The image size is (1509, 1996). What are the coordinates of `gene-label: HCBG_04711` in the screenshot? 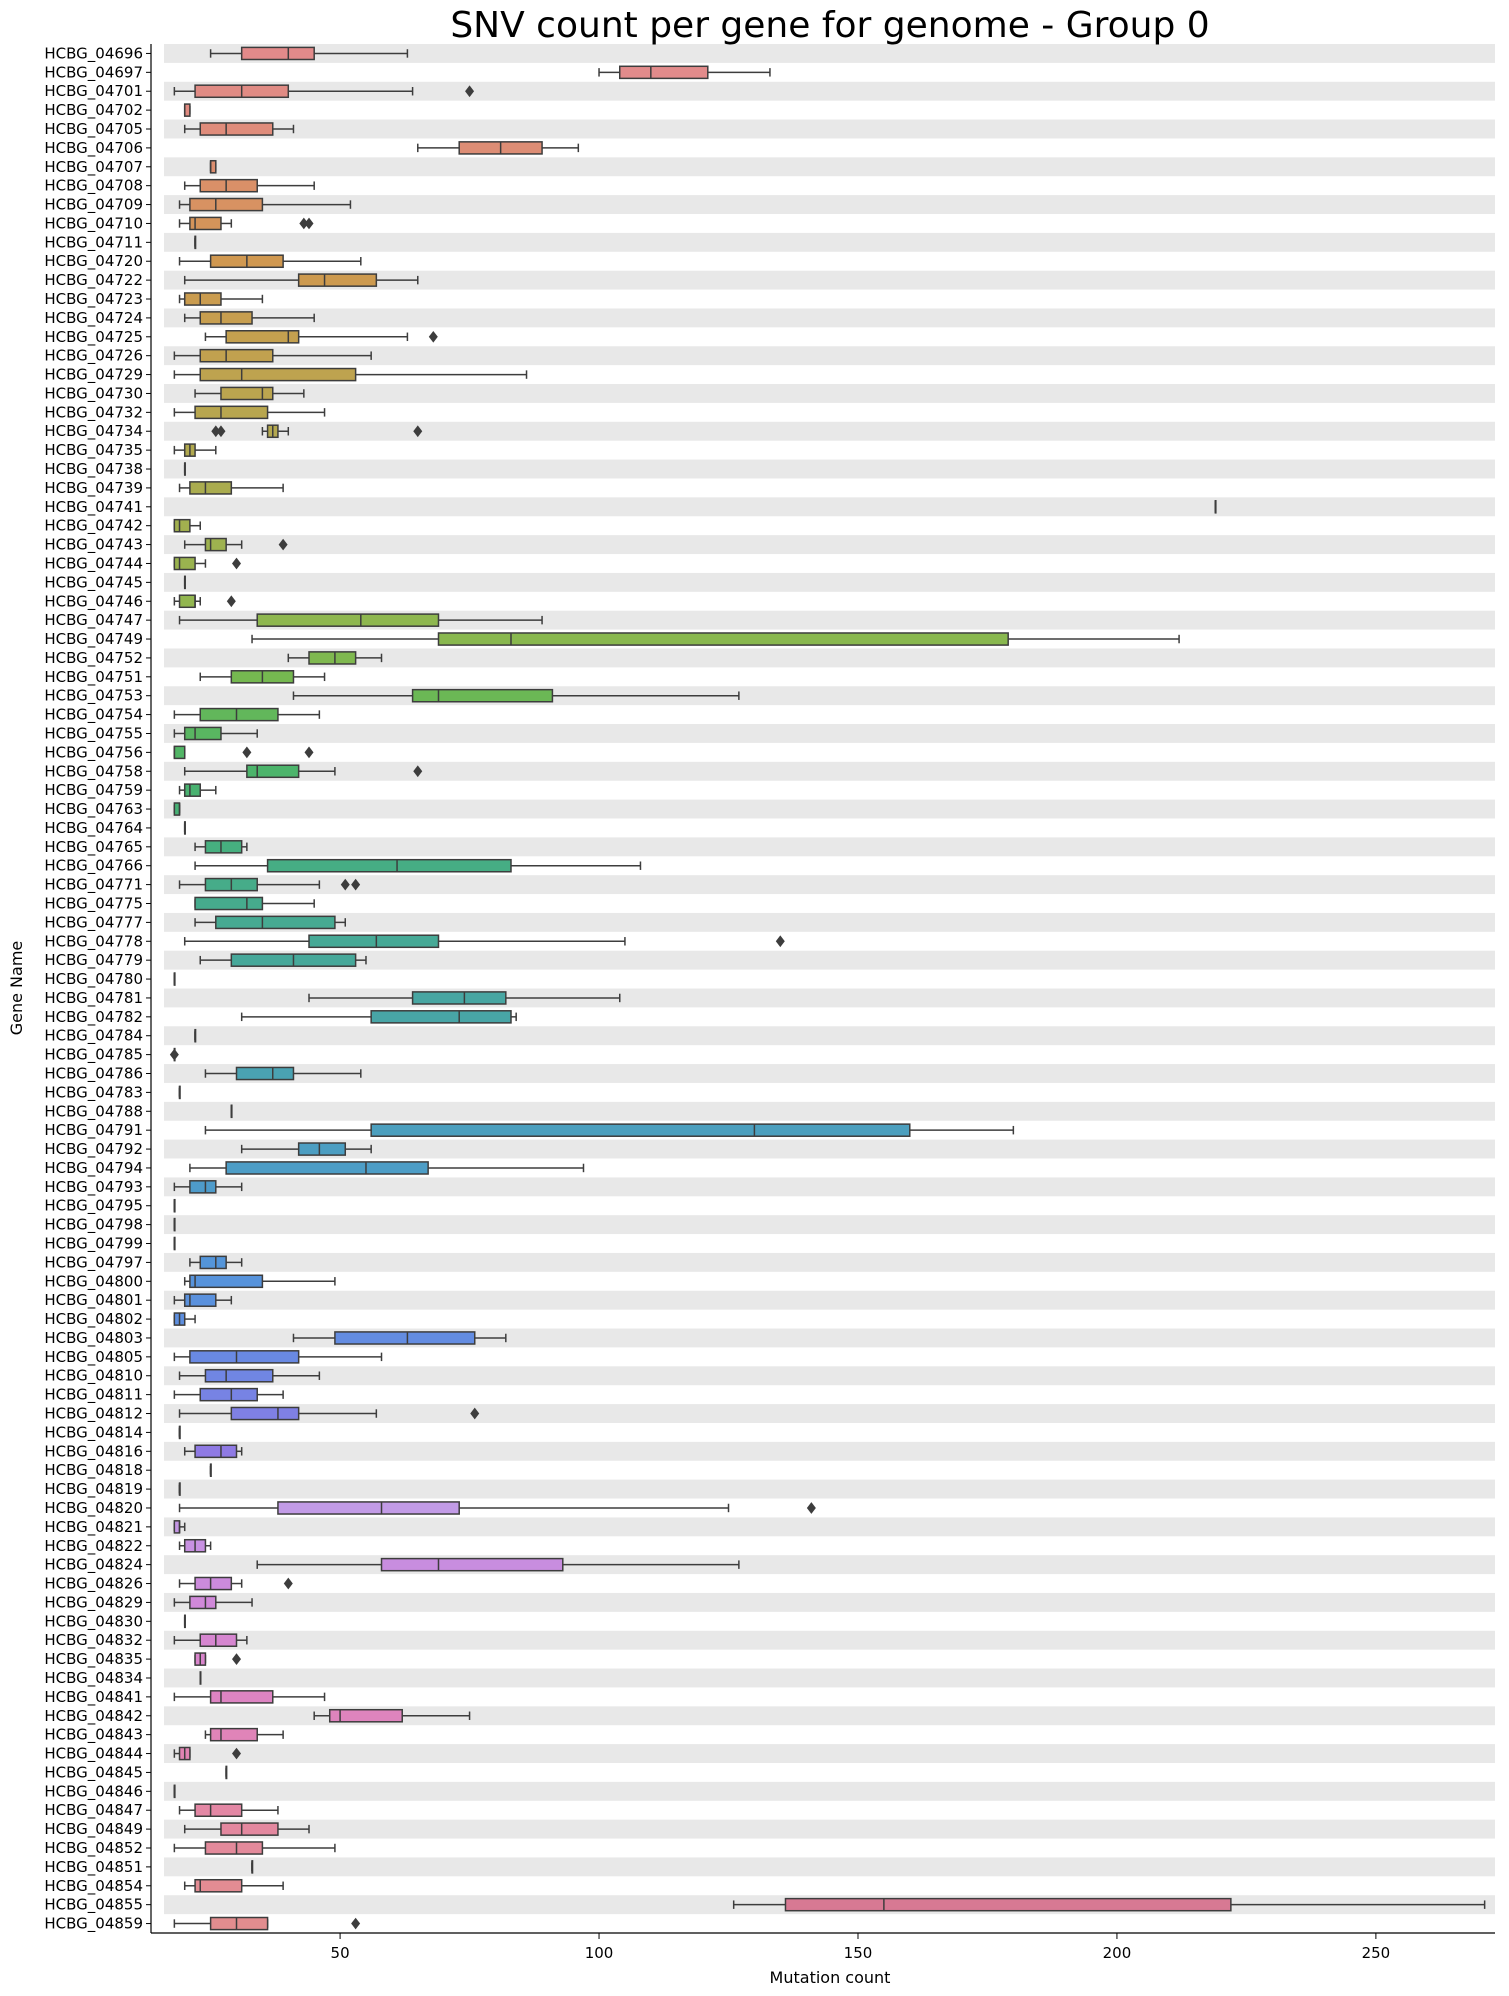 It's located at (93, 242).